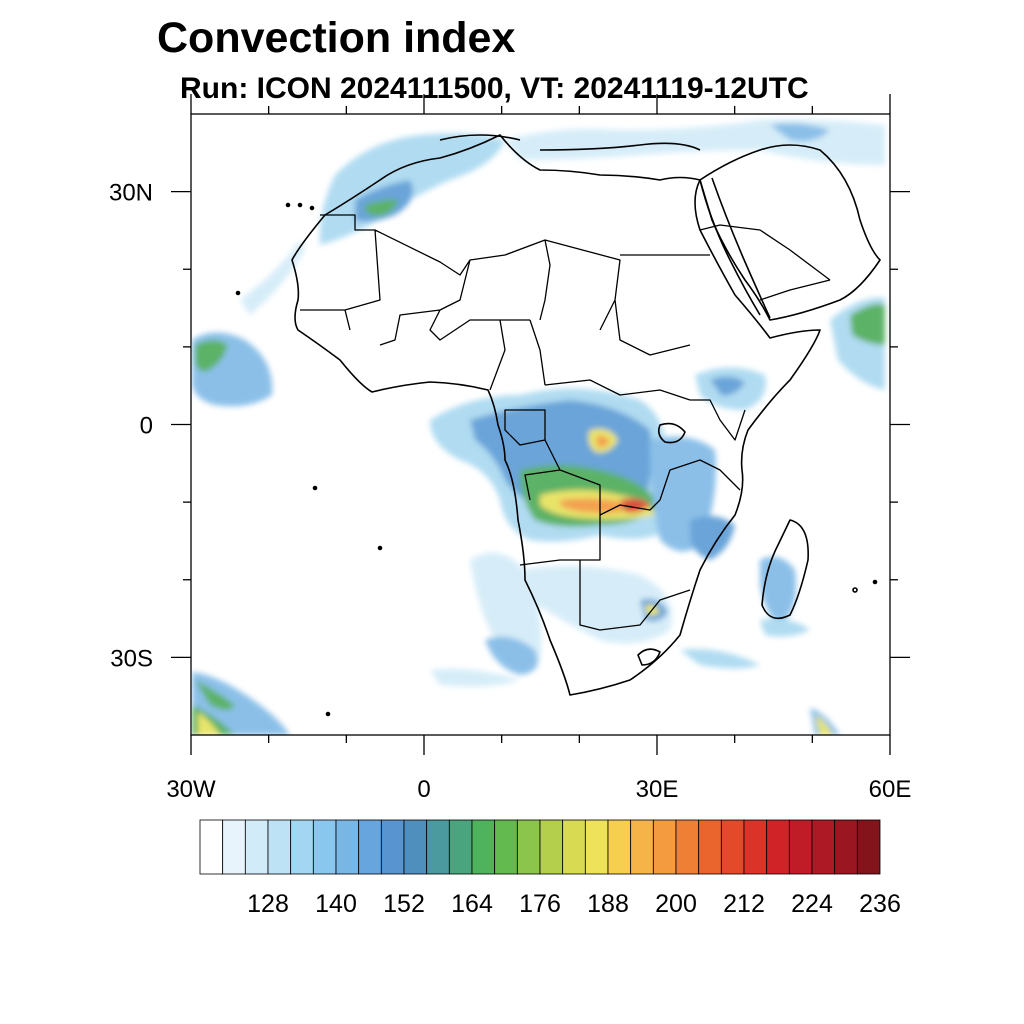 The height and width of the screenshot is (1024, 1024). What do you see at coordinates (336, 38) in the screenshot?
I see `chart-title: Convection index` at bounding box center [336, 38].